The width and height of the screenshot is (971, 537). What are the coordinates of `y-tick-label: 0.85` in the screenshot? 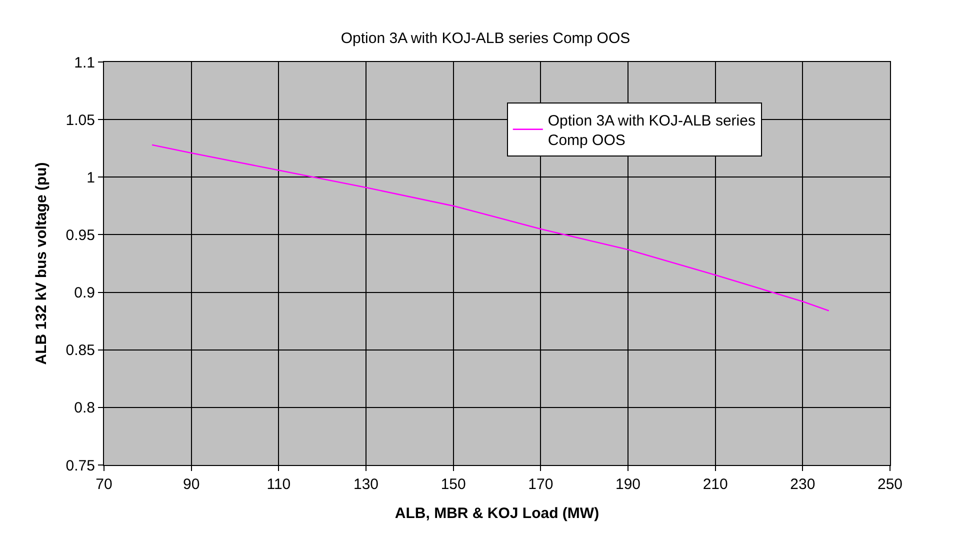 It's located at (80, 351).